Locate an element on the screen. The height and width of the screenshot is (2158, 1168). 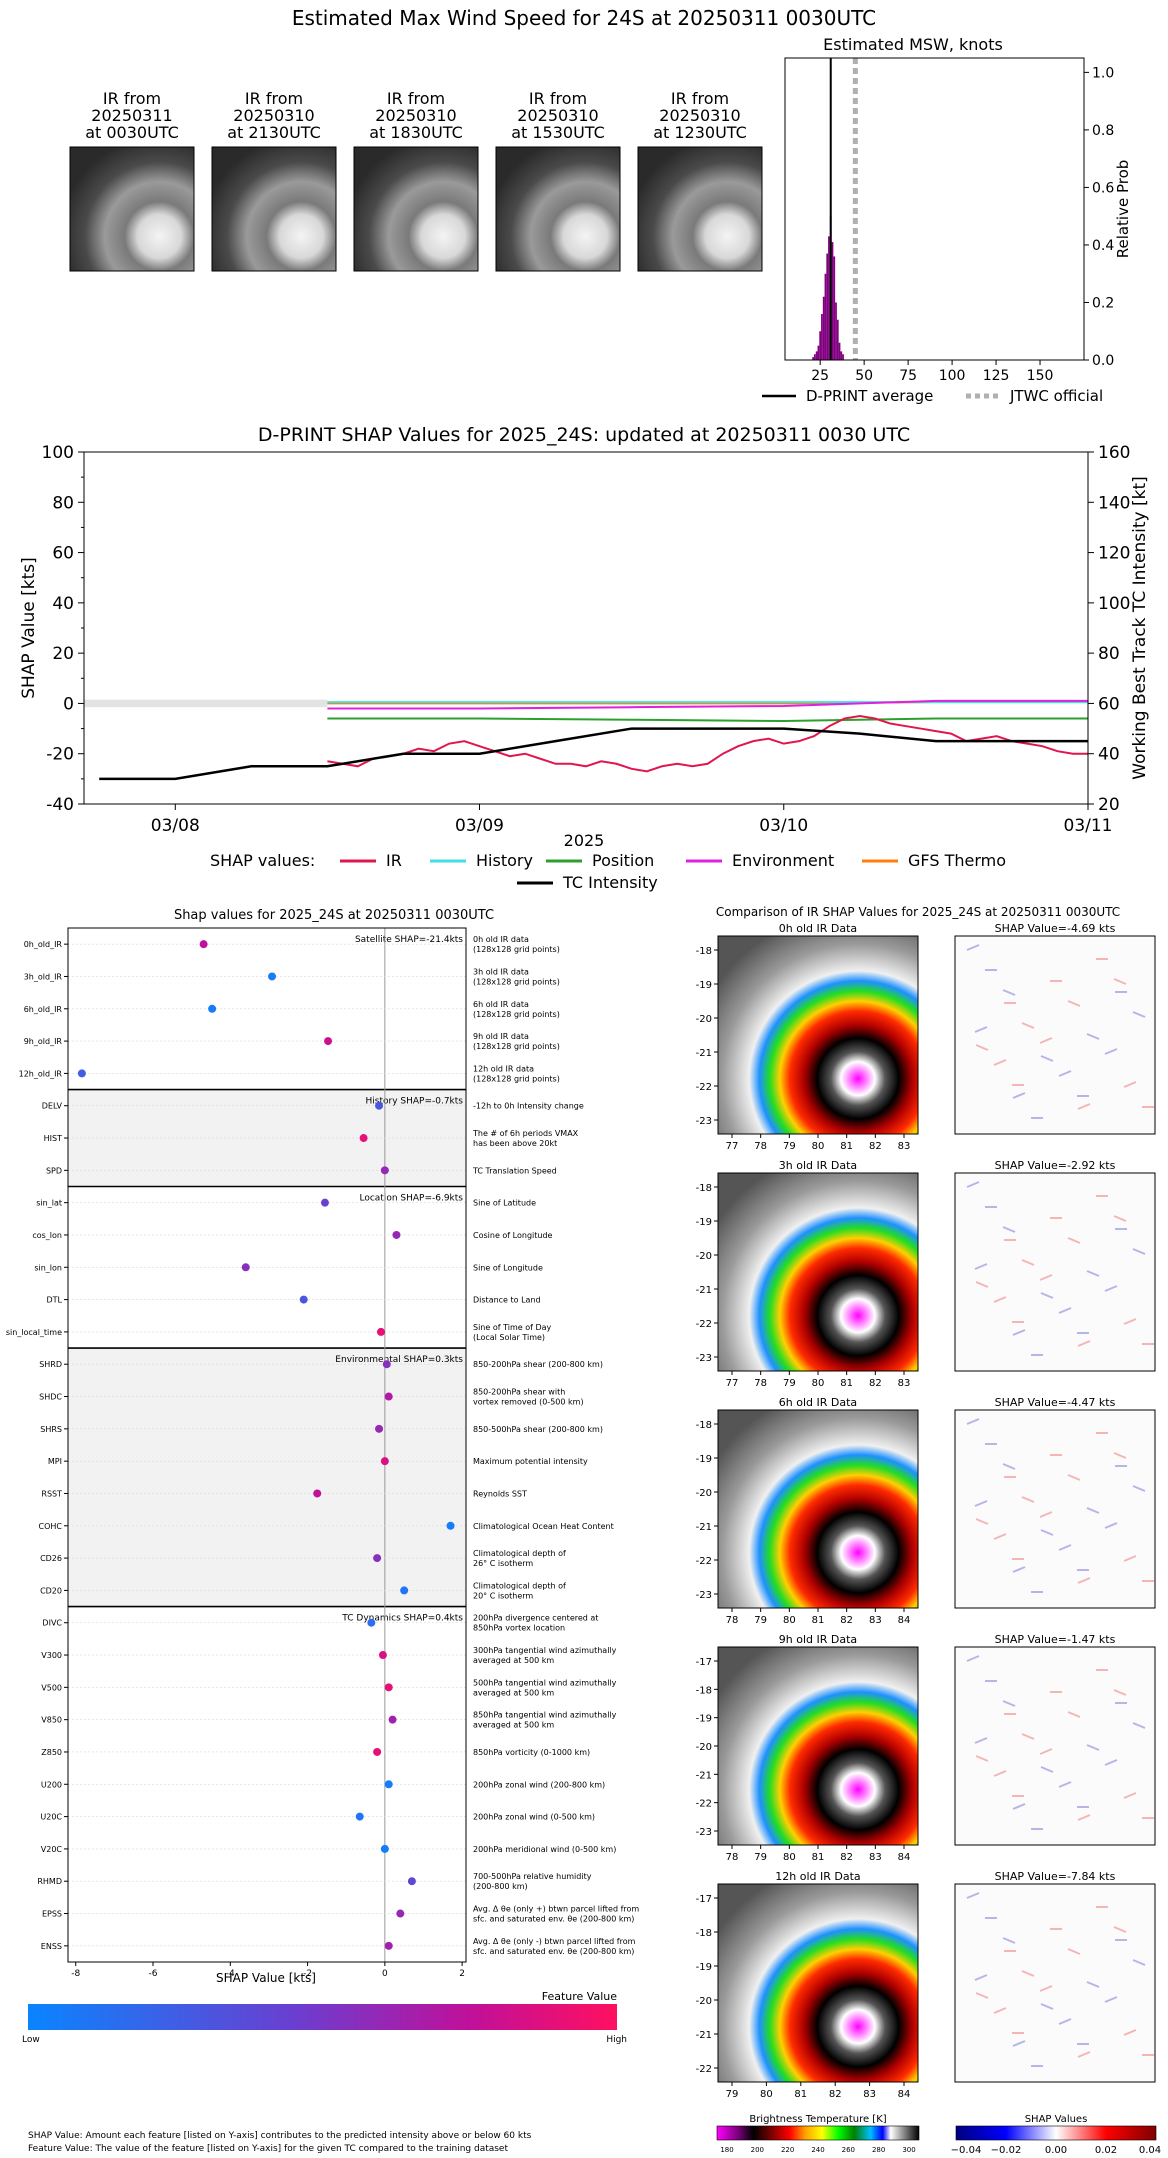
timeseries-ylabel-right: Working Best Track TC Intensity [kt] is located at coordinates (1140, 628).